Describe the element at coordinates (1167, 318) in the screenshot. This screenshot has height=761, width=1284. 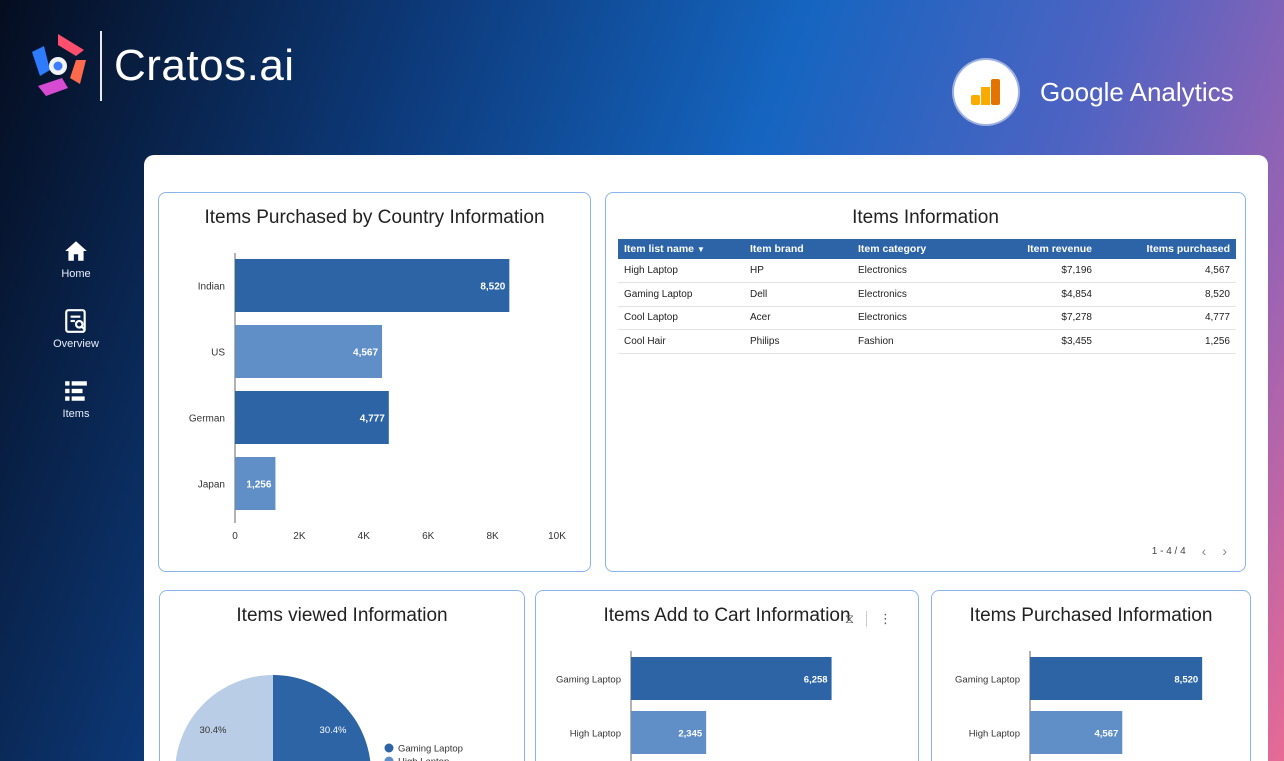
I see `cell-items-purchased: 4,777` at that location.